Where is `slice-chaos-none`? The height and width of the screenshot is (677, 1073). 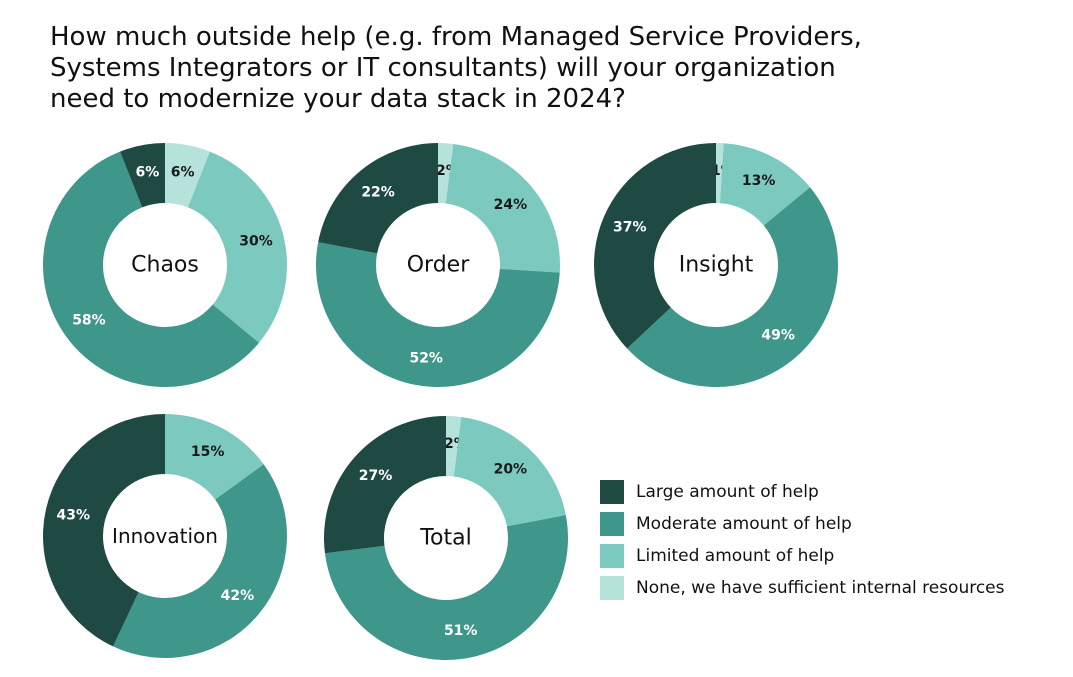 slice-chaos-none is located at coordinates (187, 175).